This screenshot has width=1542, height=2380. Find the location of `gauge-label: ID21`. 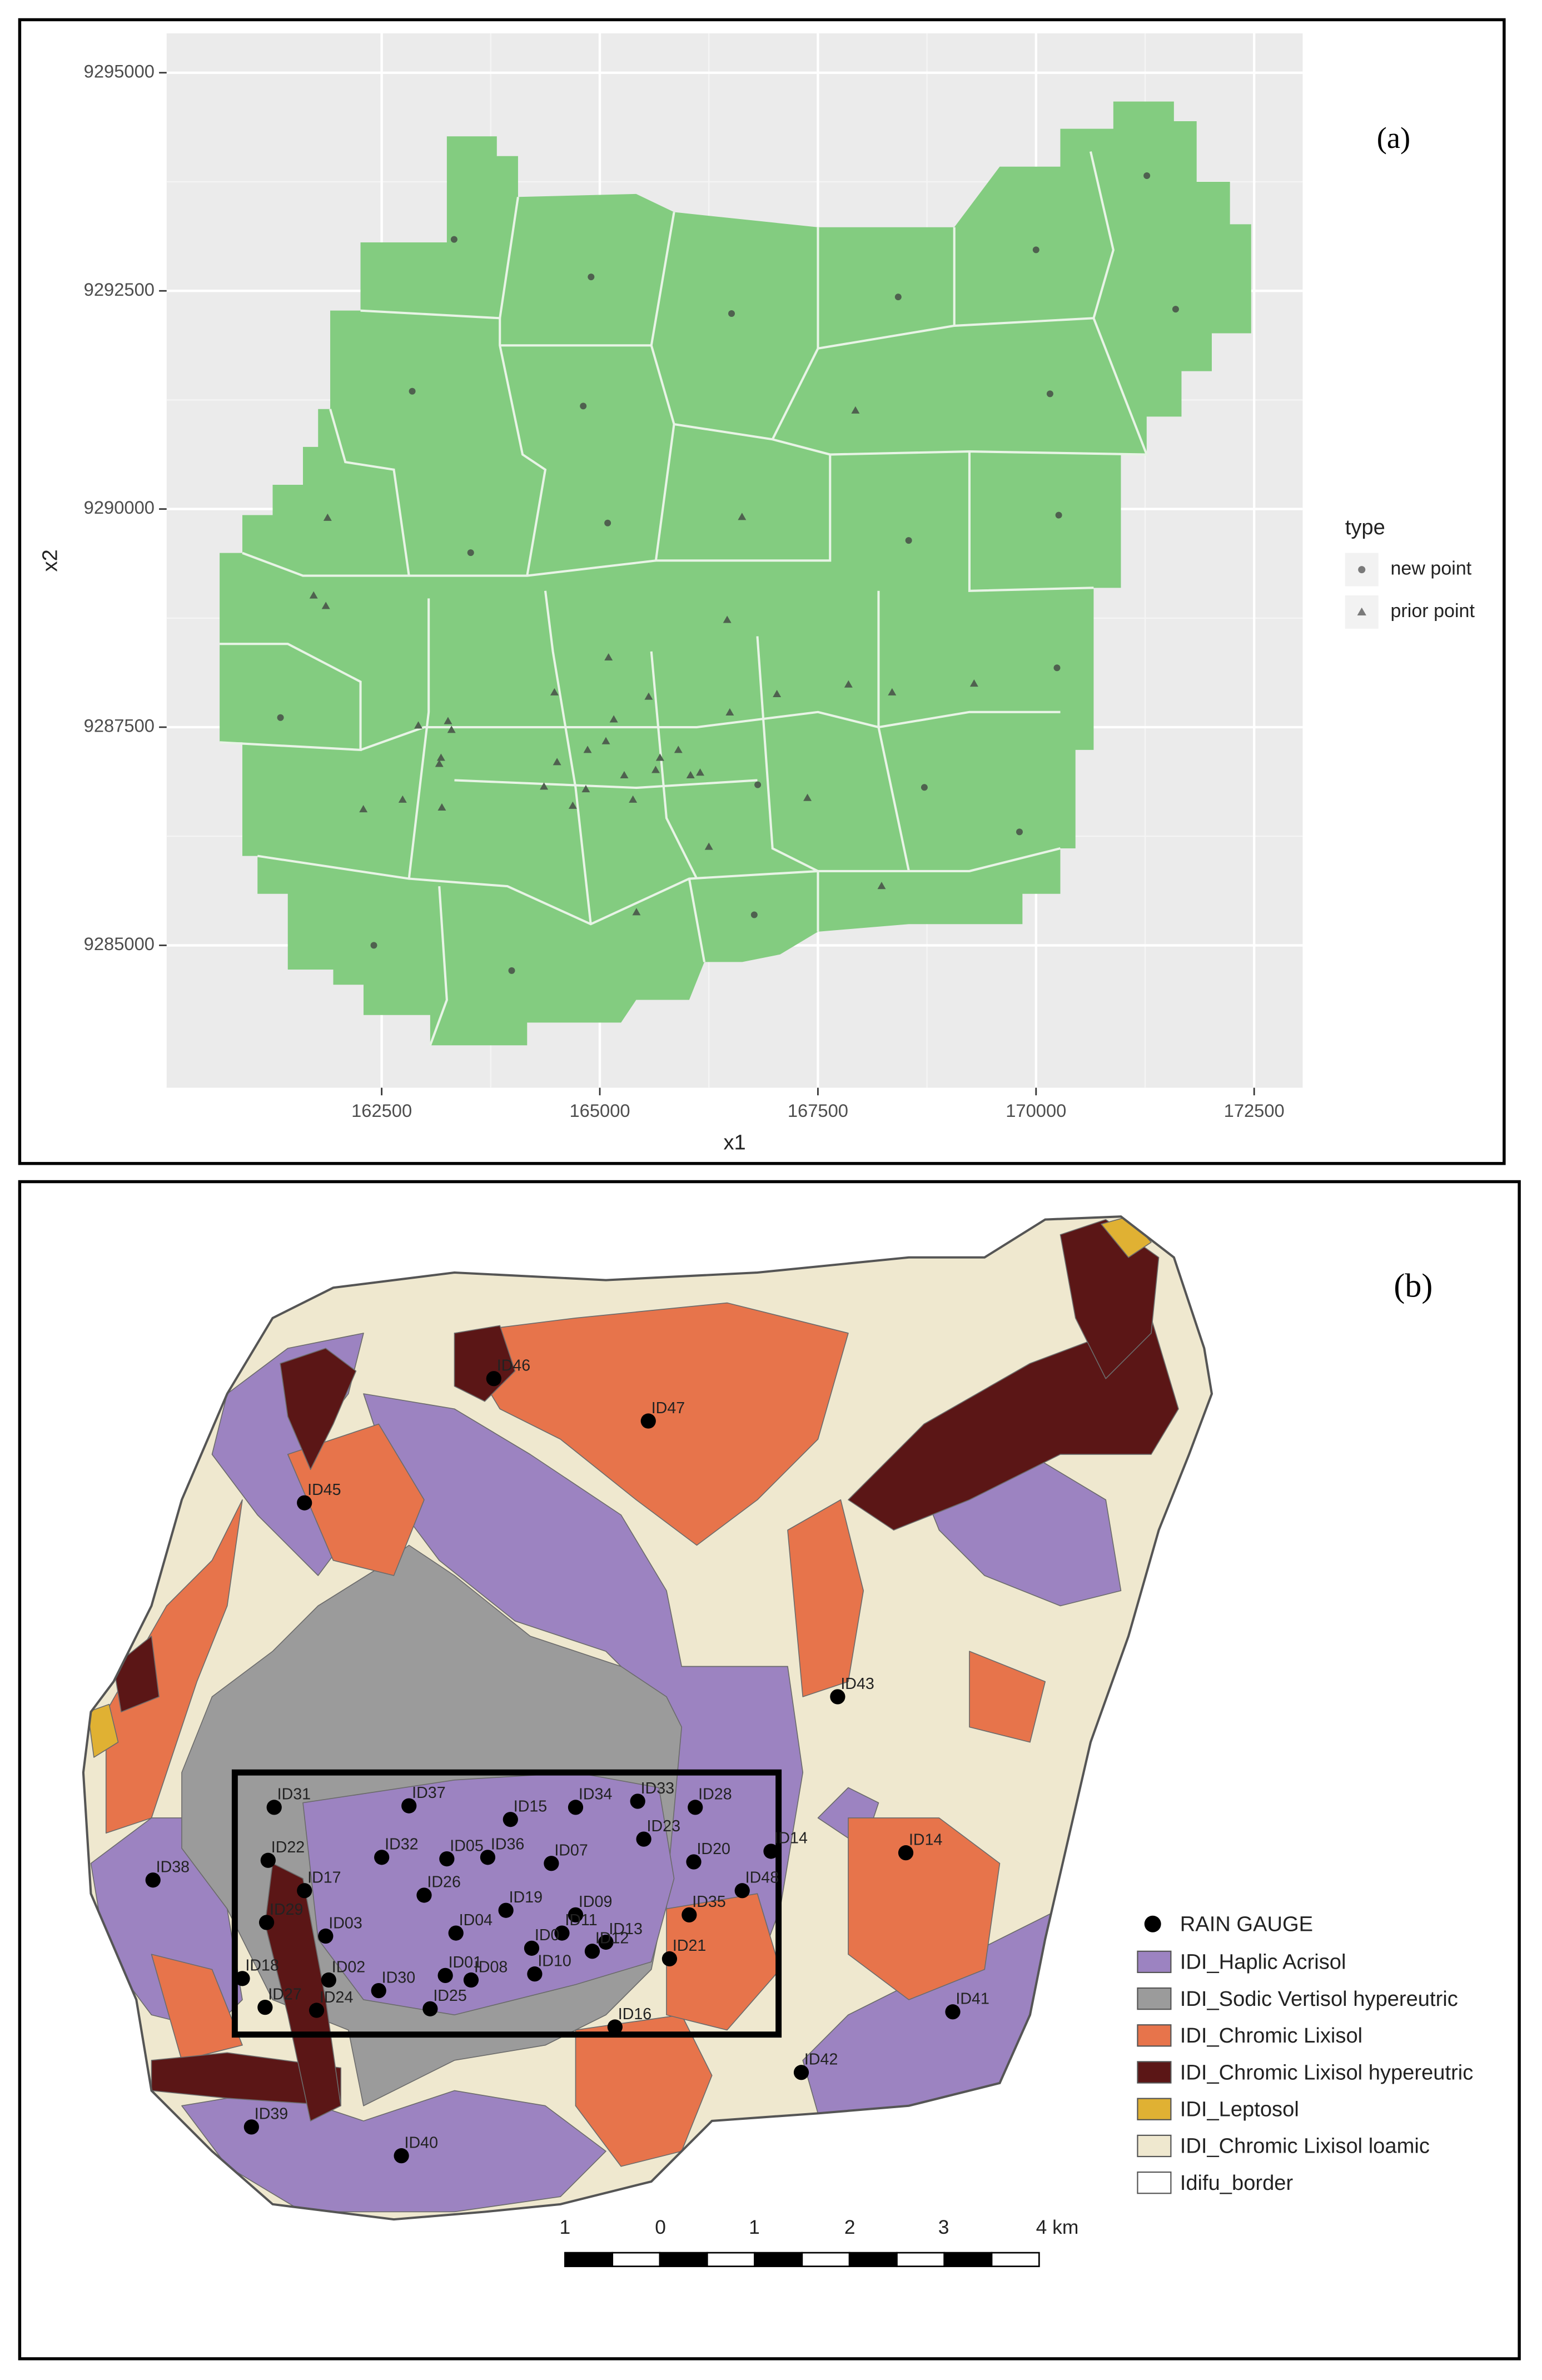

gauge-label: ID21 is located at coordinates (689, 1946).